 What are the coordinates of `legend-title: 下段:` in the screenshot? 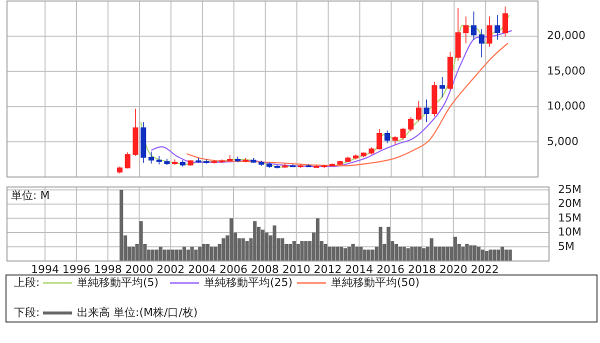 It's located at (27, 313).